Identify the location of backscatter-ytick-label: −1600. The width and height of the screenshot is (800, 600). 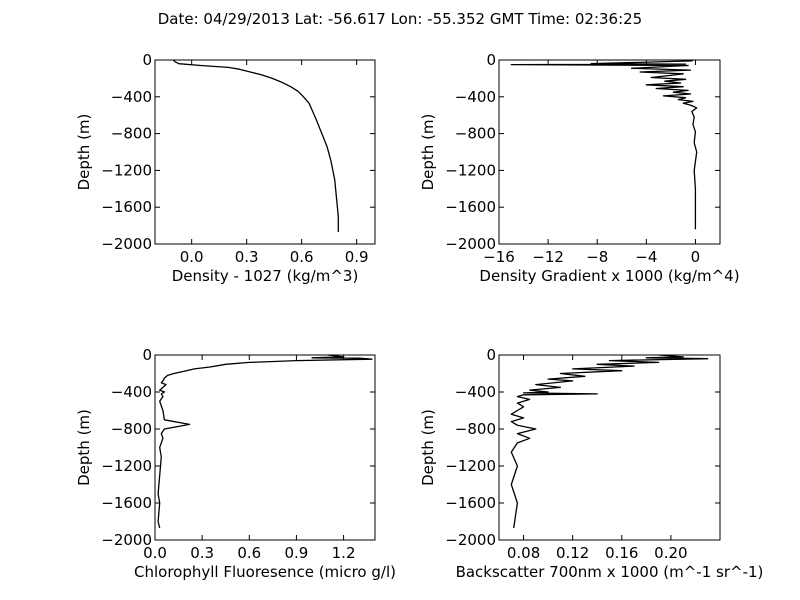
(470, 503).